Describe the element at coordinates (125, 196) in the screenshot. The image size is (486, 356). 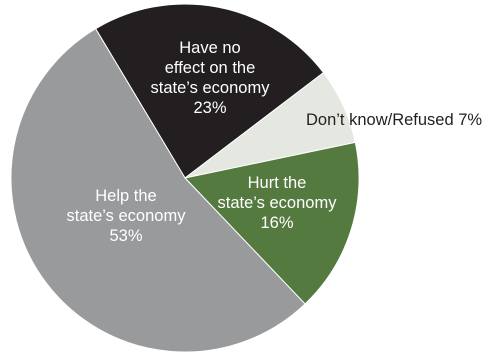
I see `slice-label-line: Help the` at that location.